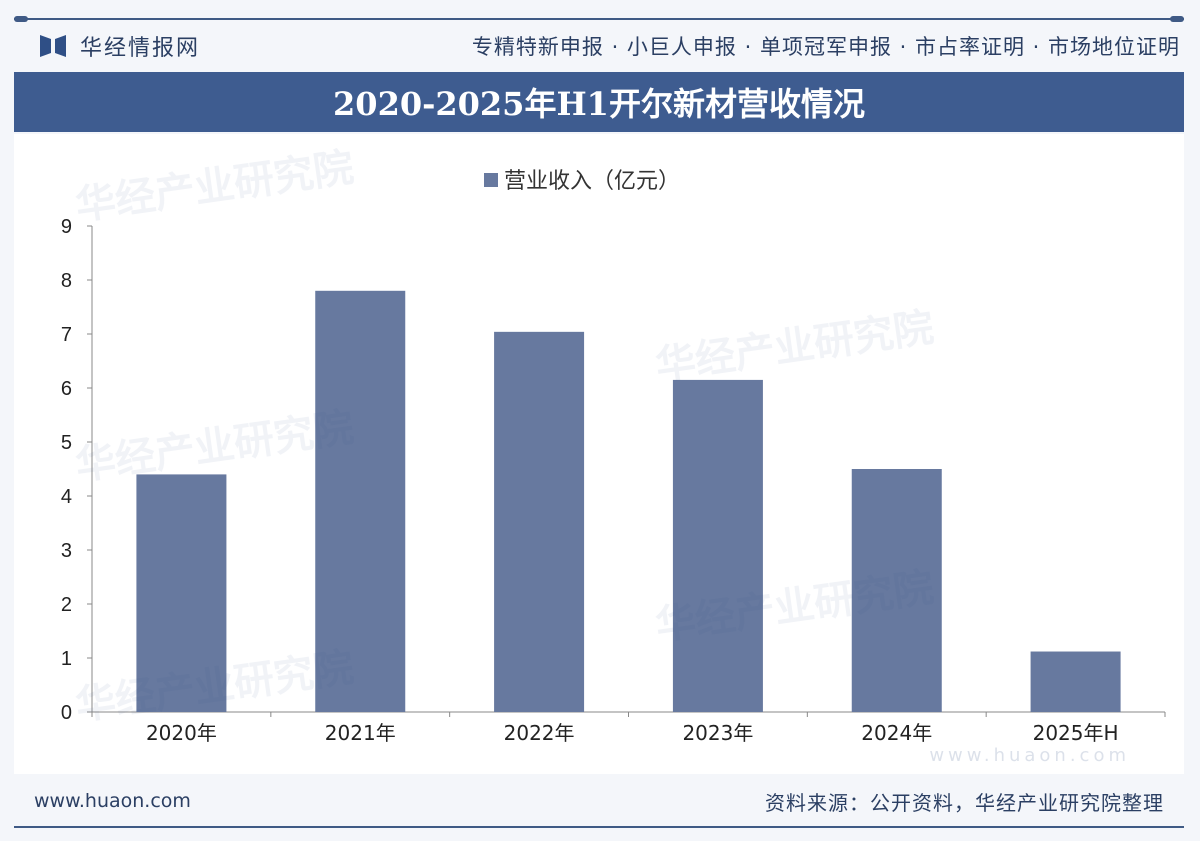 The image size is (1200, 841). I want to click on y-tick-label: 6, so click(66, 389).